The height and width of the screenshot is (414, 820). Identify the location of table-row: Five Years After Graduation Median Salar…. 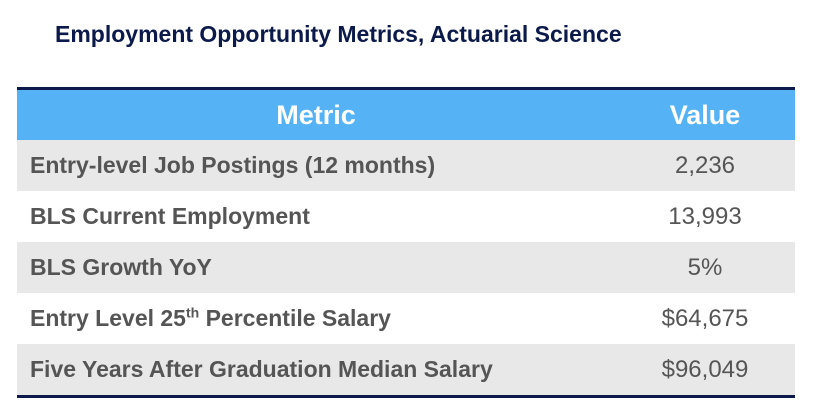
(406, 369).